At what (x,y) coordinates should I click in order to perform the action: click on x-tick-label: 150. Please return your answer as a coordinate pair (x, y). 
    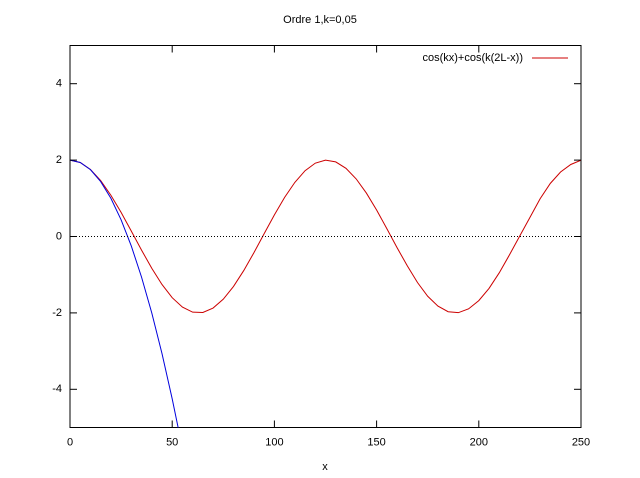
    Looking at the image, I should click on (376, 442).